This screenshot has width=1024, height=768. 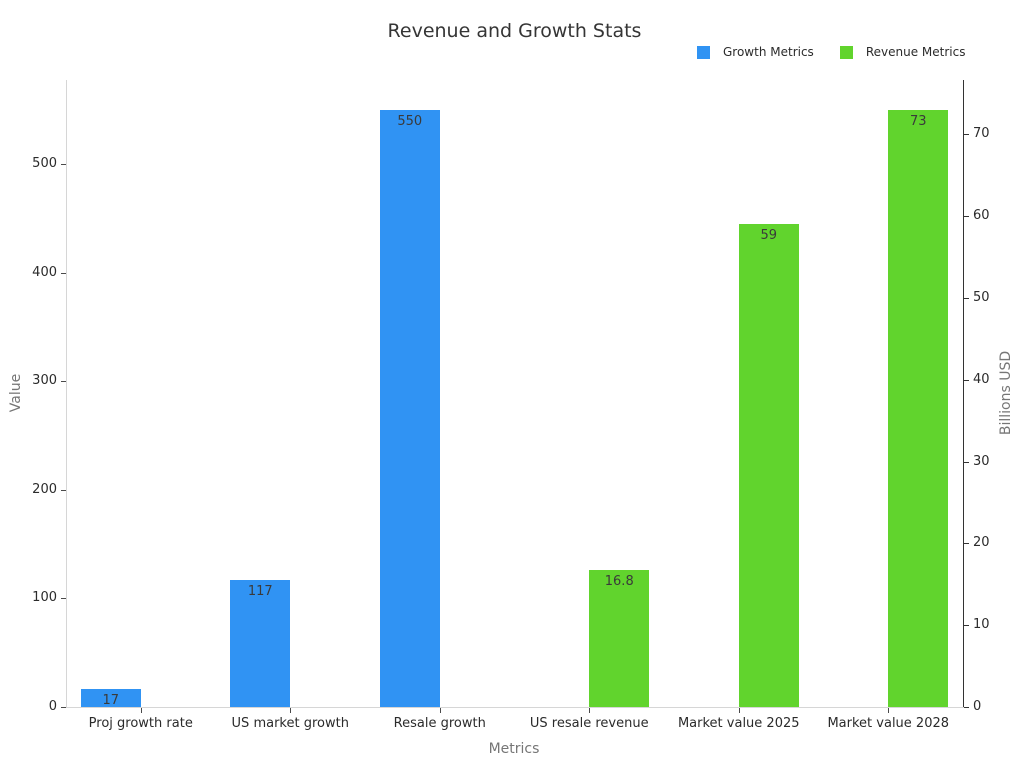 I want to click on legend-swatch-revenue-metrics-icon, so click(x=846, y=52).